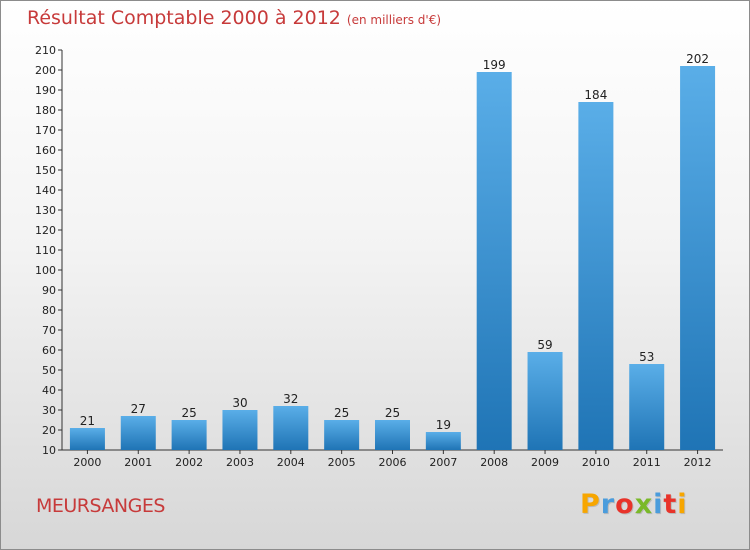 This screenshot has width=750, height=550. Describe the element at coordinates (49, 310) in the screenshot. I see `y-tick-label: 80` at that location.